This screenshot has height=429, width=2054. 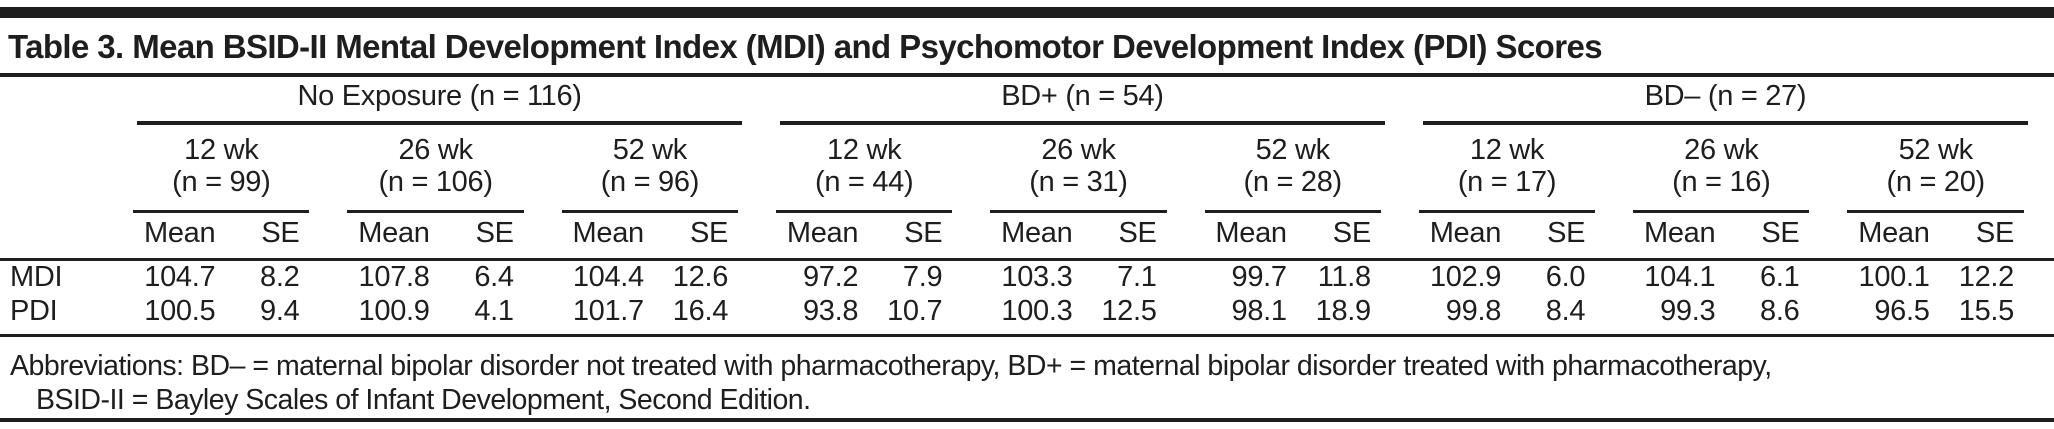 I want to click on timepoint-n: (n = 99), so click(x=221, y=182).